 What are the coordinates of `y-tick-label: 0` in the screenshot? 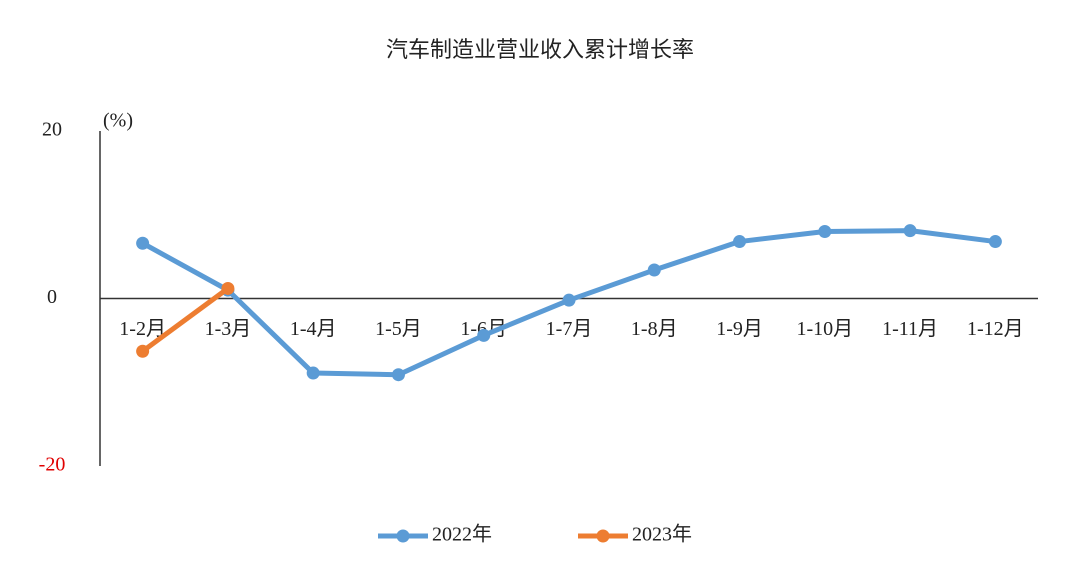 It's located at (52, 297).